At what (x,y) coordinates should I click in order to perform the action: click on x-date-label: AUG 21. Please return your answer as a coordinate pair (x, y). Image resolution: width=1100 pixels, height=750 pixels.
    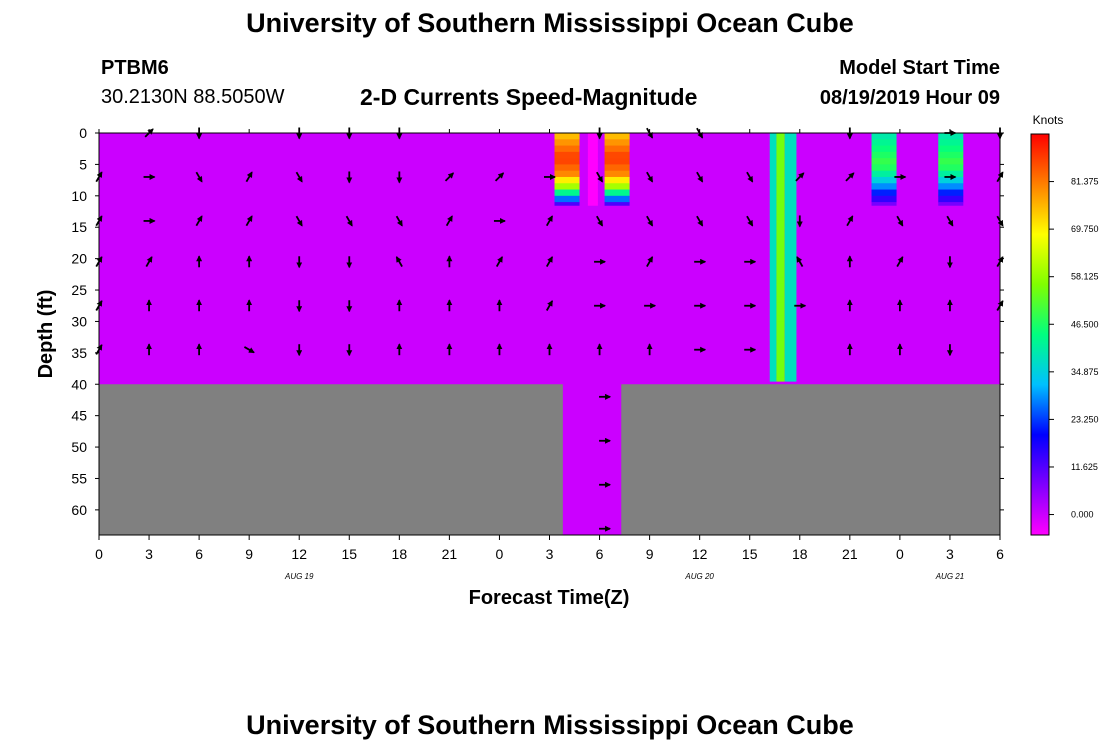
    Looking at the image, I should click on (949, 576).